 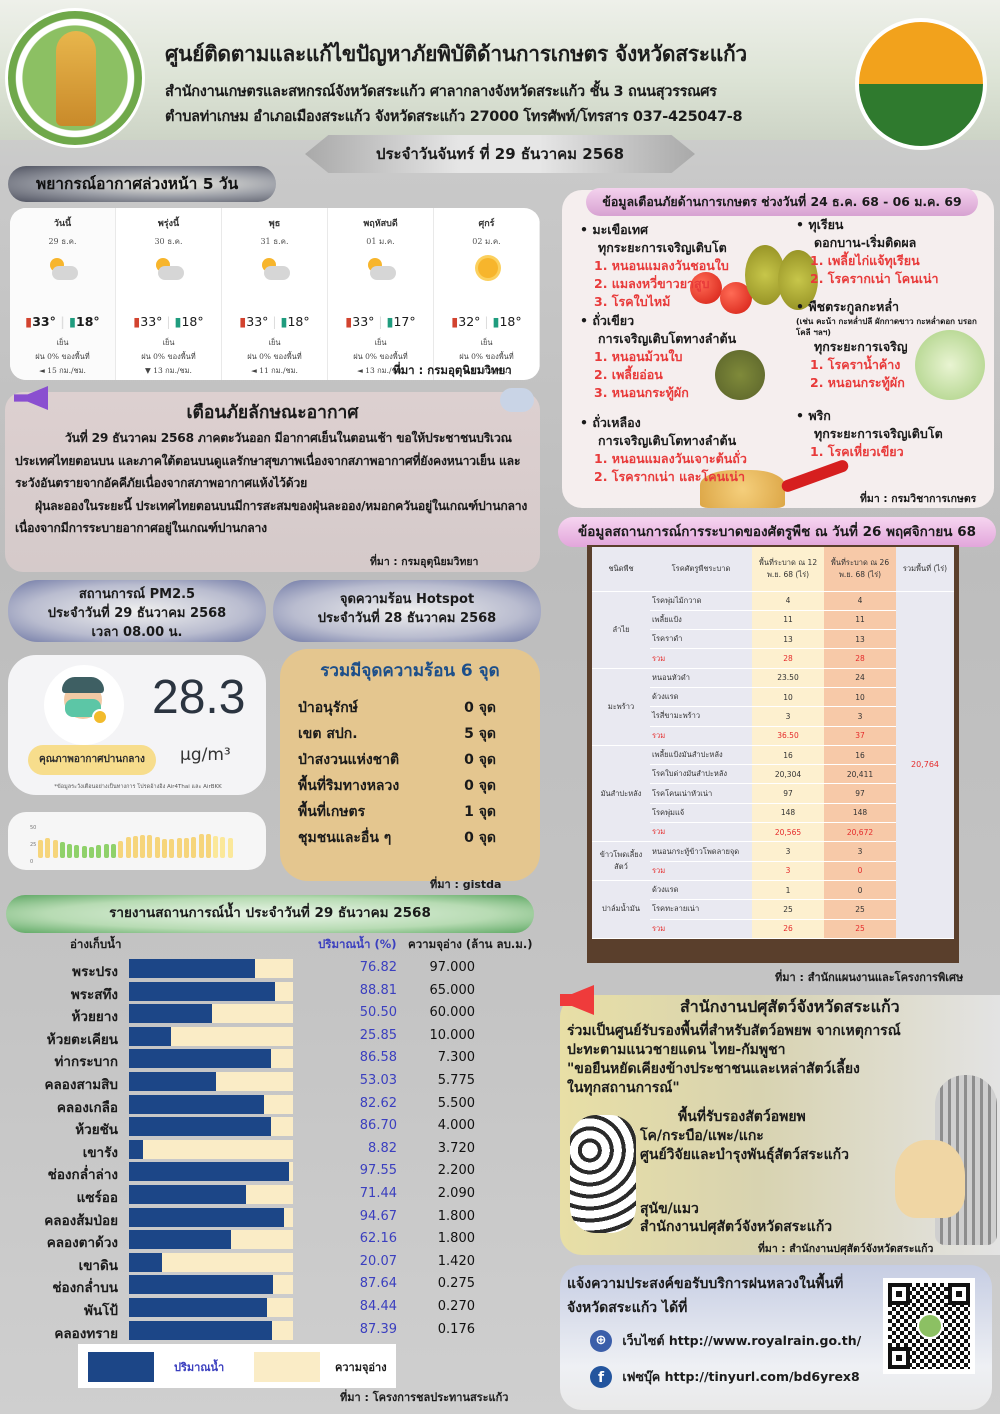 What do you see at coordinates (380, 241) in the screenshot?
I see `forecast-day-date: 01 ม.ค.` at bounding box center [380, 241].